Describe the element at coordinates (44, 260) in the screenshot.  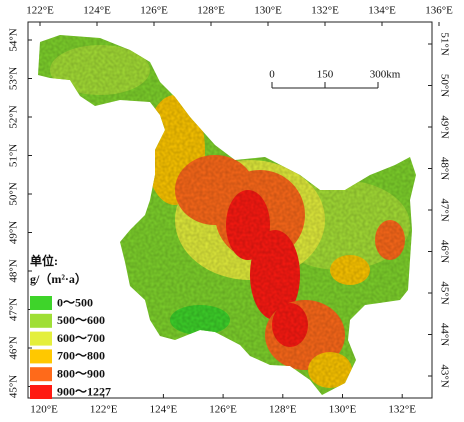
I see `legend-title: 单位:` at that location.